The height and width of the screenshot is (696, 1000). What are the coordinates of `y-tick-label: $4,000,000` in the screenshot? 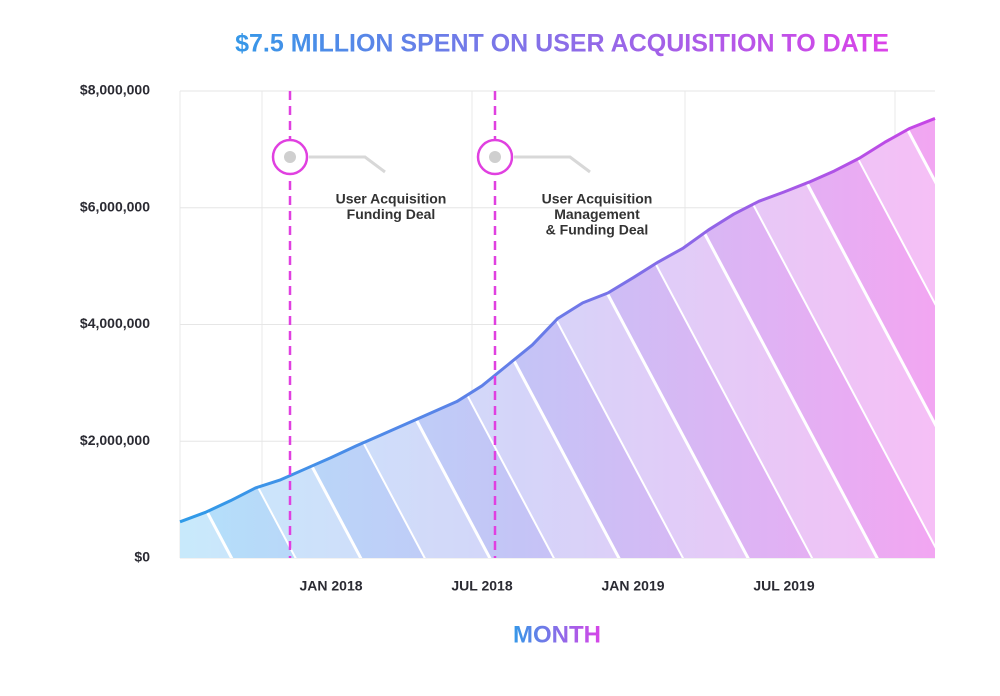 It's located at (115, 323).